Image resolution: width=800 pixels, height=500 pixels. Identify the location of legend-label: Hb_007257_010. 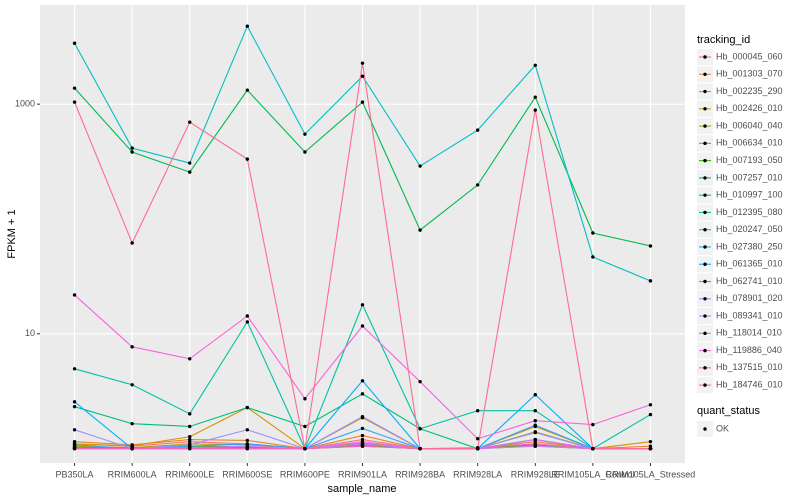
(749, 177).